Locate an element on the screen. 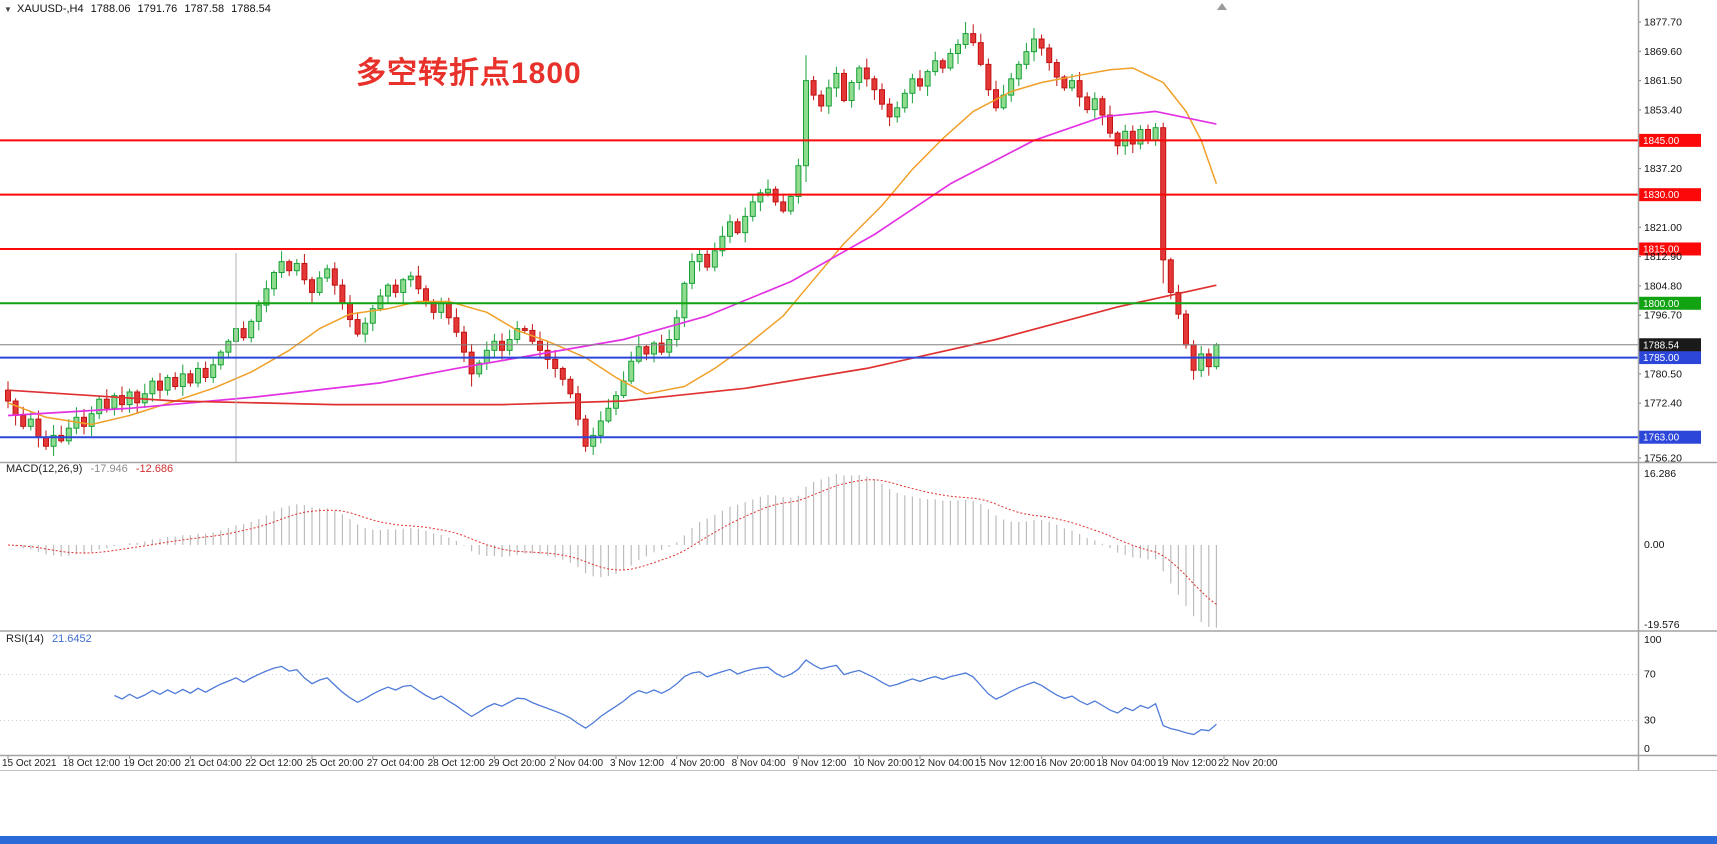  time-axis-label: 27 Oct 04:00 is located at coordinates (396, 763).